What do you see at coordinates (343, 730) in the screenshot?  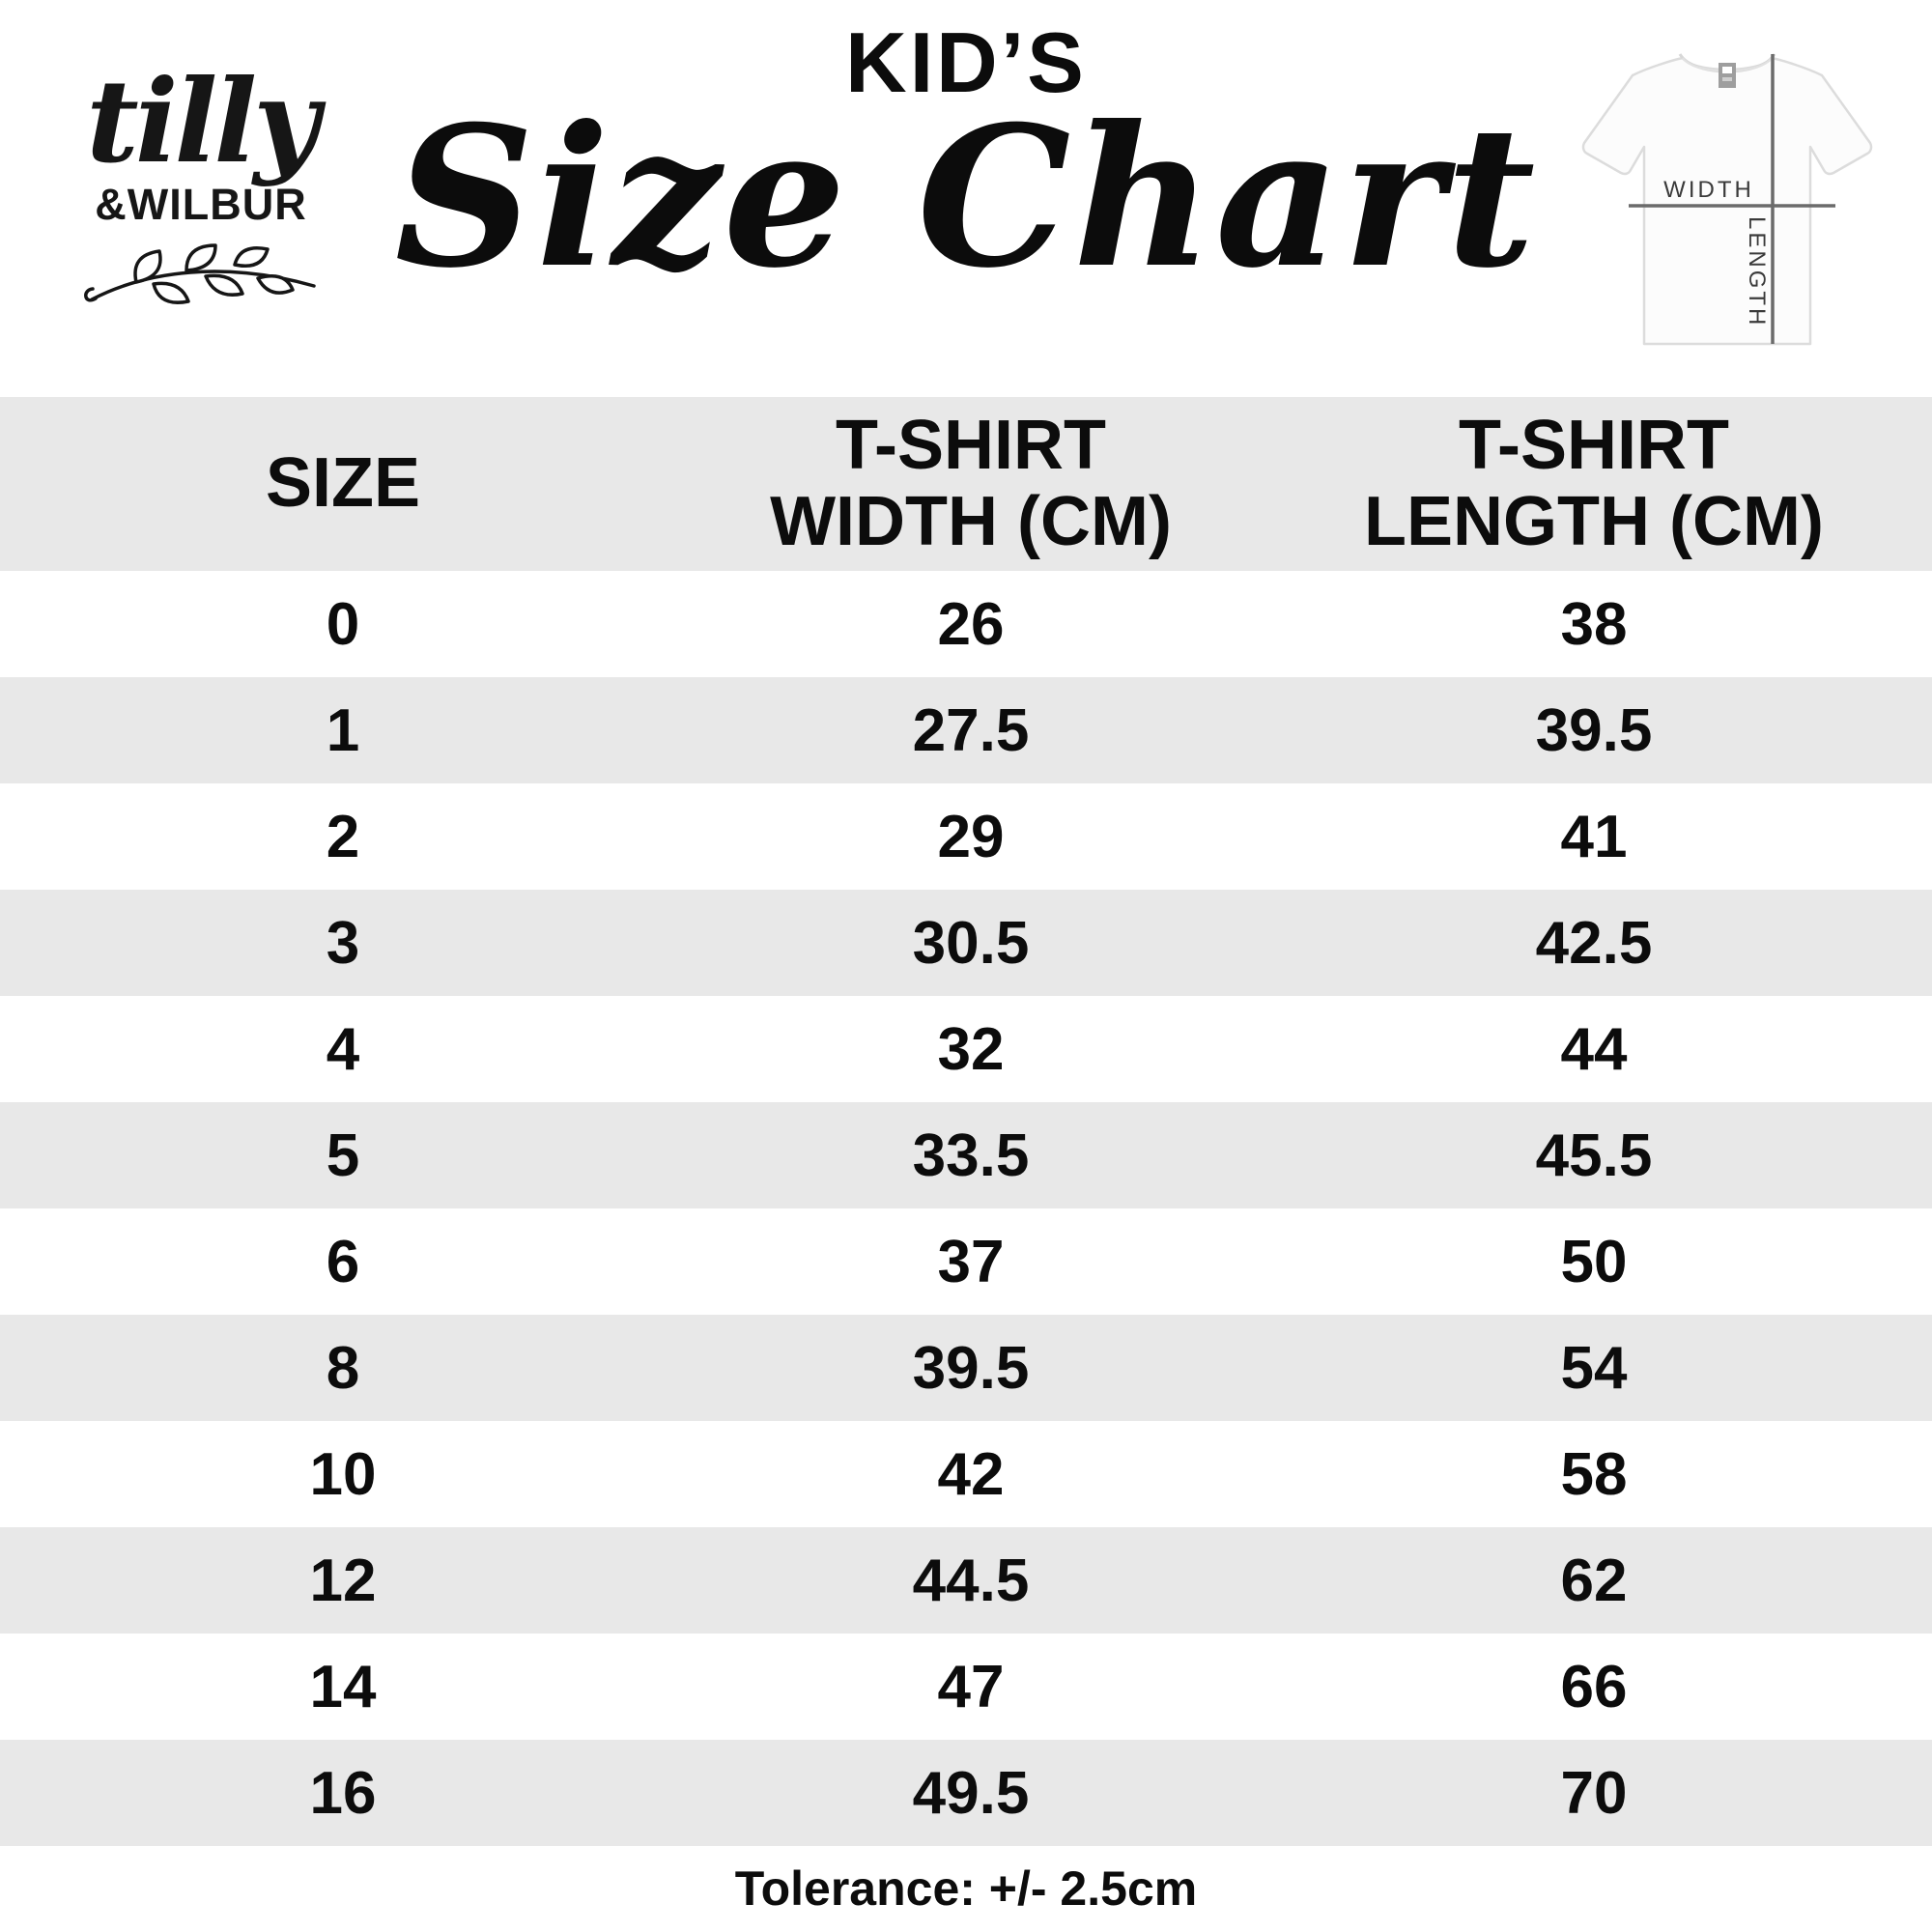 I see `cell-size: 1` at bounding box center [343, 730].